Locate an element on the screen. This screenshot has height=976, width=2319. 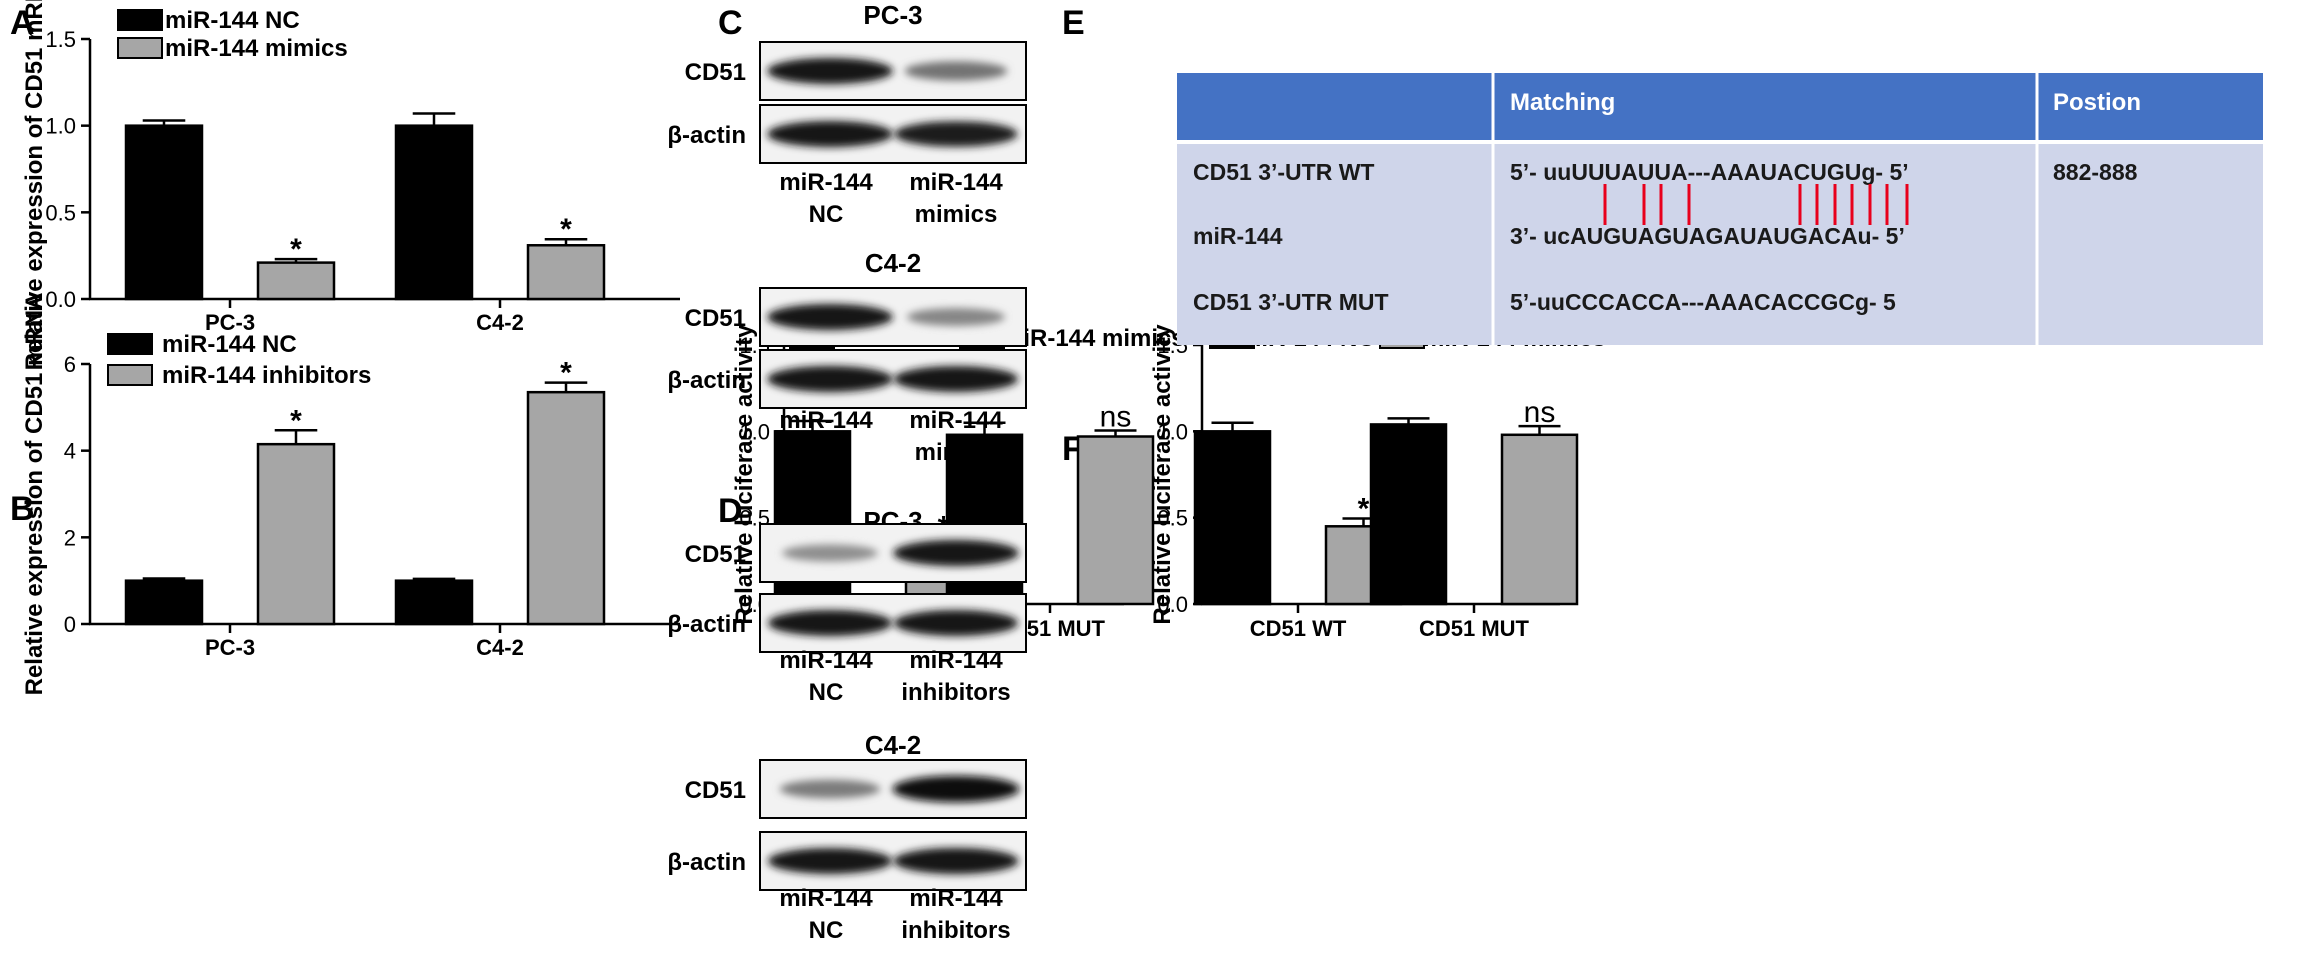
base-pair-lines is located at coordinates (1756, 204).